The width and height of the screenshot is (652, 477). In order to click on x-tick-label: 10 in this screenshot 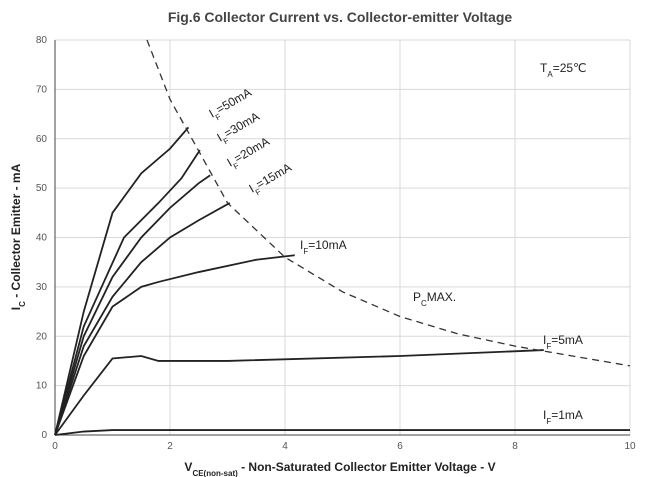, I will do `click(630, 446)`.